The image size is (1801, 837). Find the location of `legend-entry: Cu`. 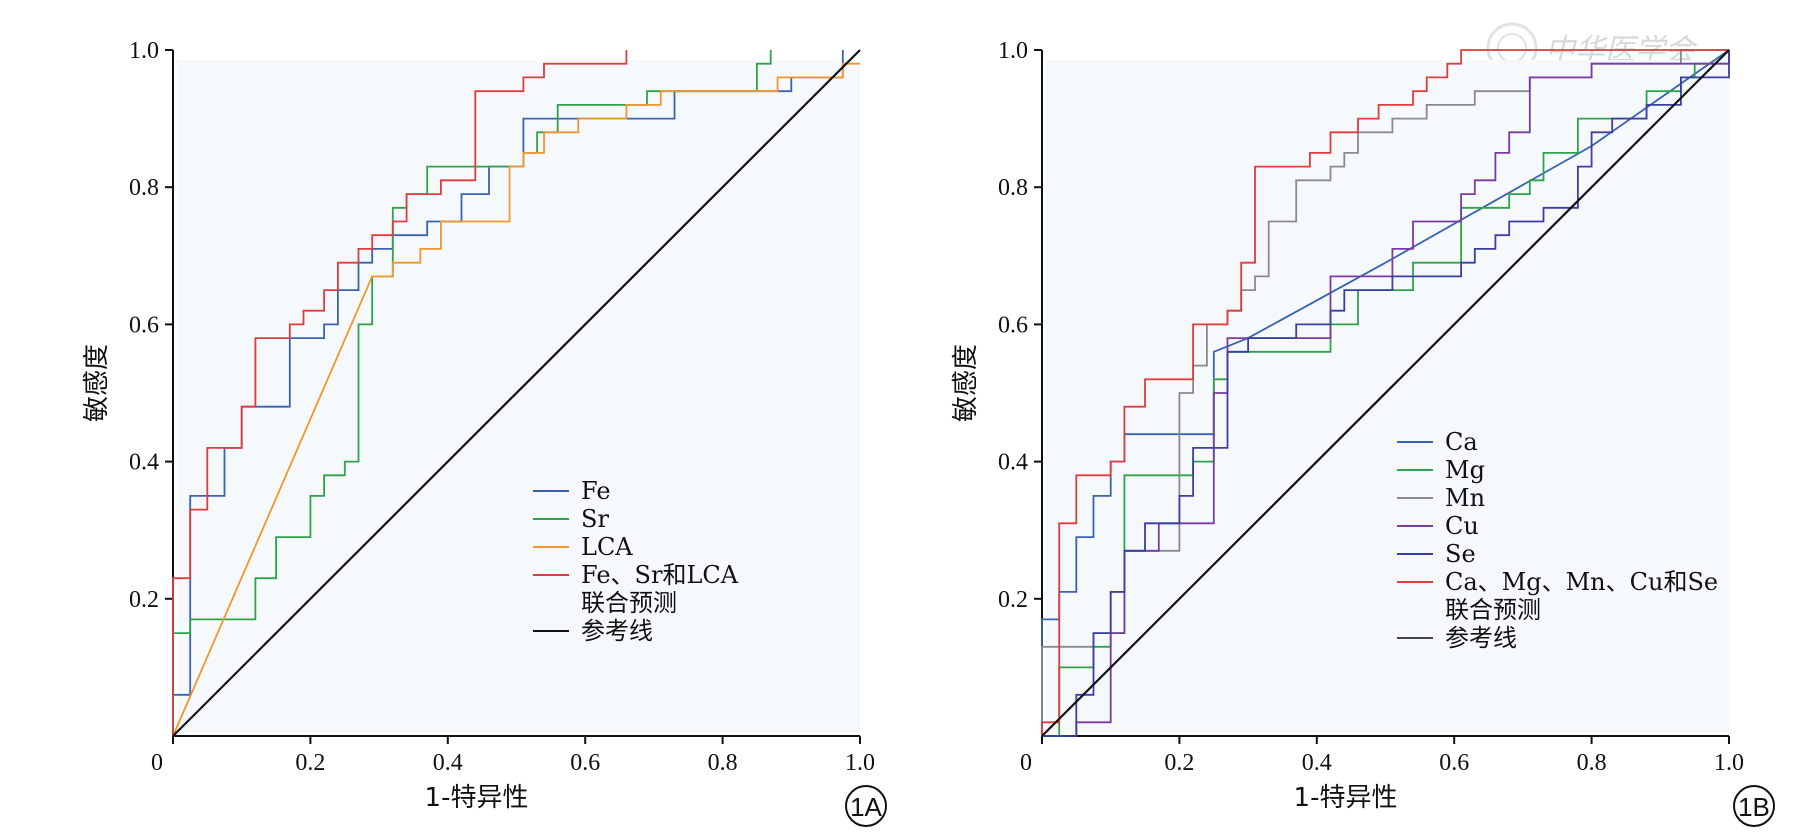

legend-entry: Cu is located at coordinates (1438, 526).